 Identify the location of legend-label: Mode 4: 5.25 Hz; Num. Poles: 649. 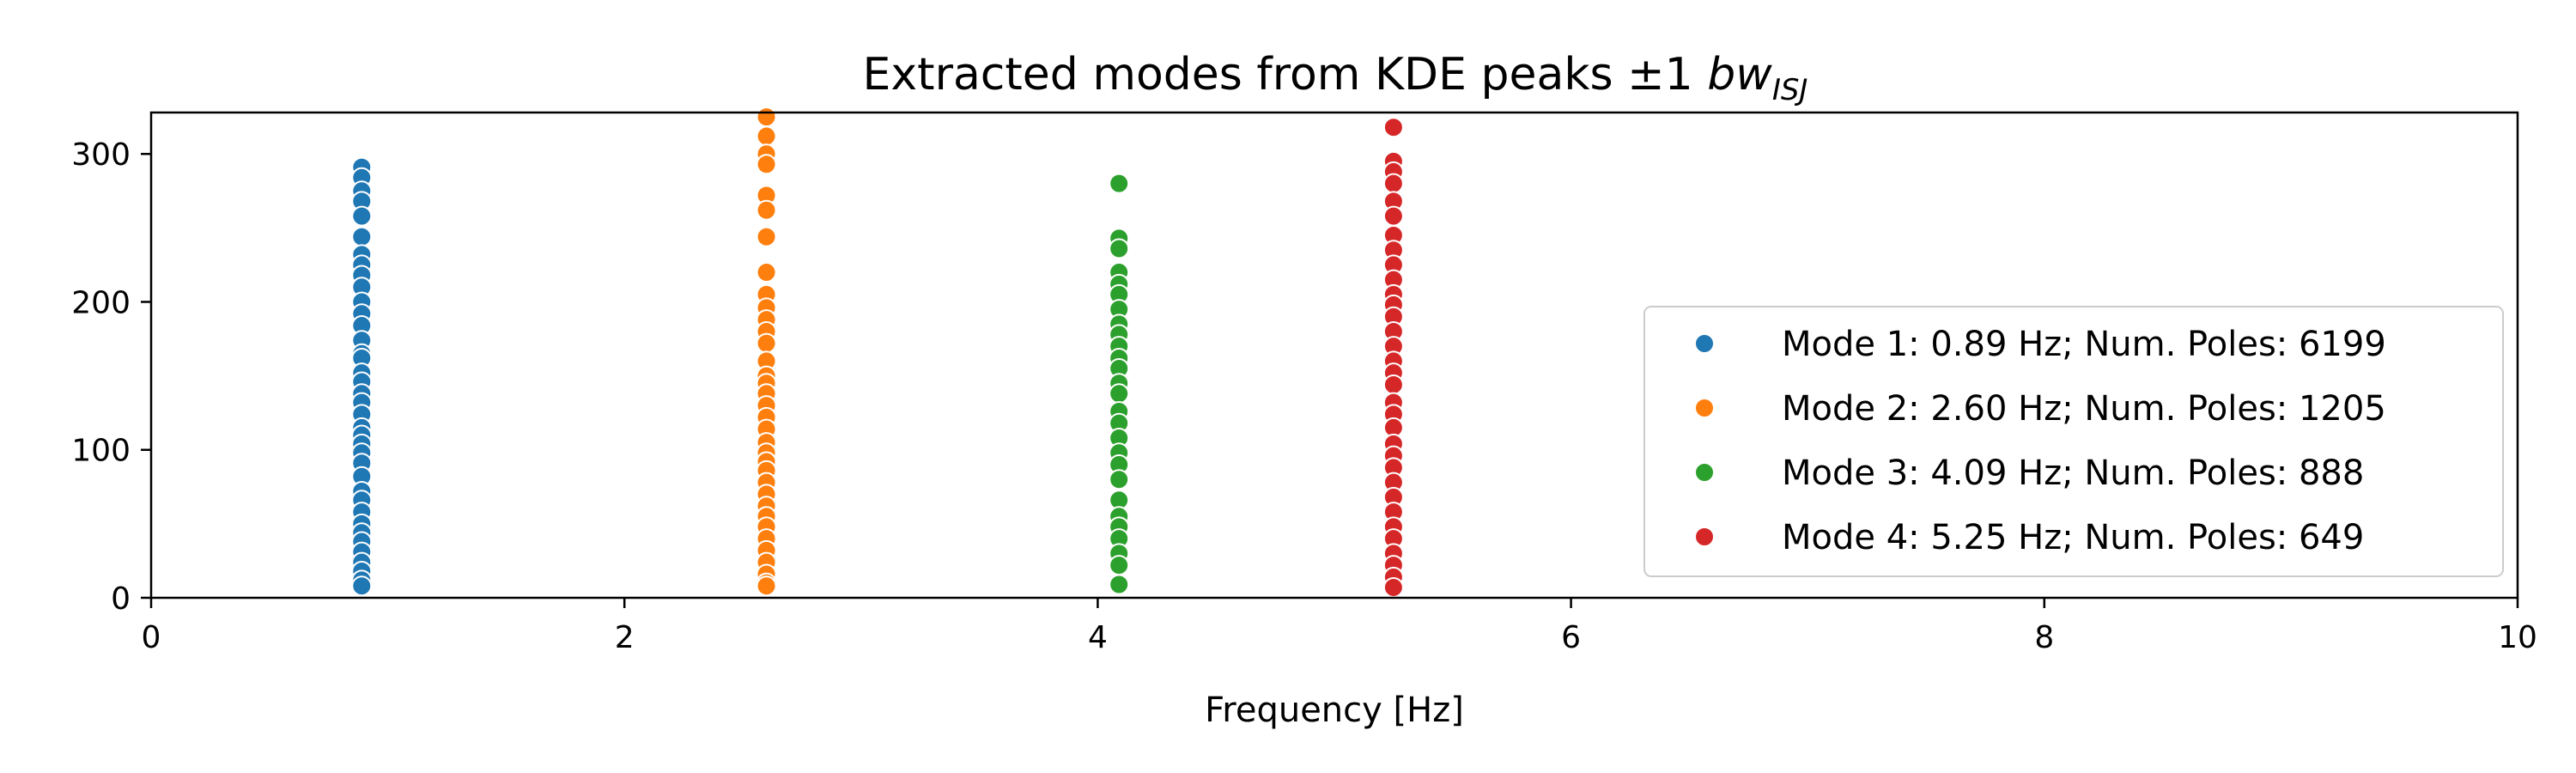
(2073, 537).